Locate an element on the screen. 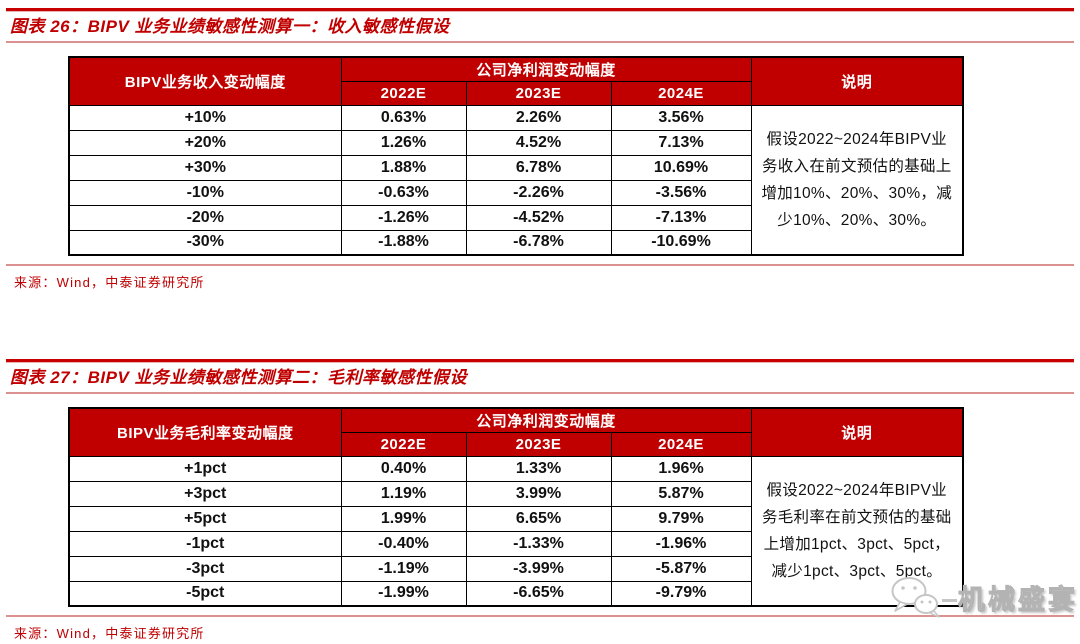 This screenshot has height=644, width=1080. value-cell: 3.56% is located at coordinates (681, 117).